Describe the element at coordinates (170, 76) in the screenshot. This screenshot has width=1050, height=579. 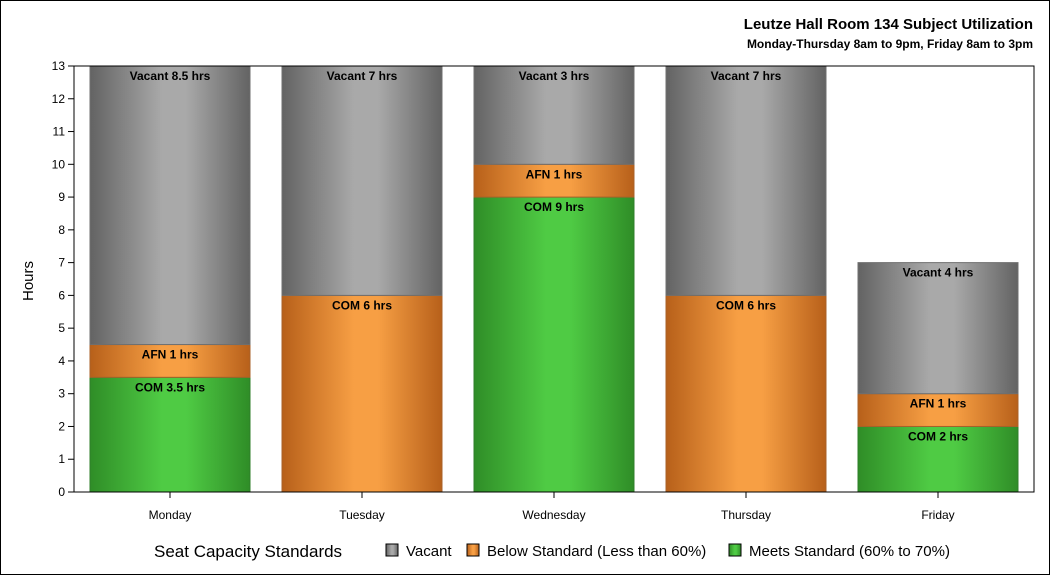
I see `data-label: Vacant 8.5 hrs` at that location.